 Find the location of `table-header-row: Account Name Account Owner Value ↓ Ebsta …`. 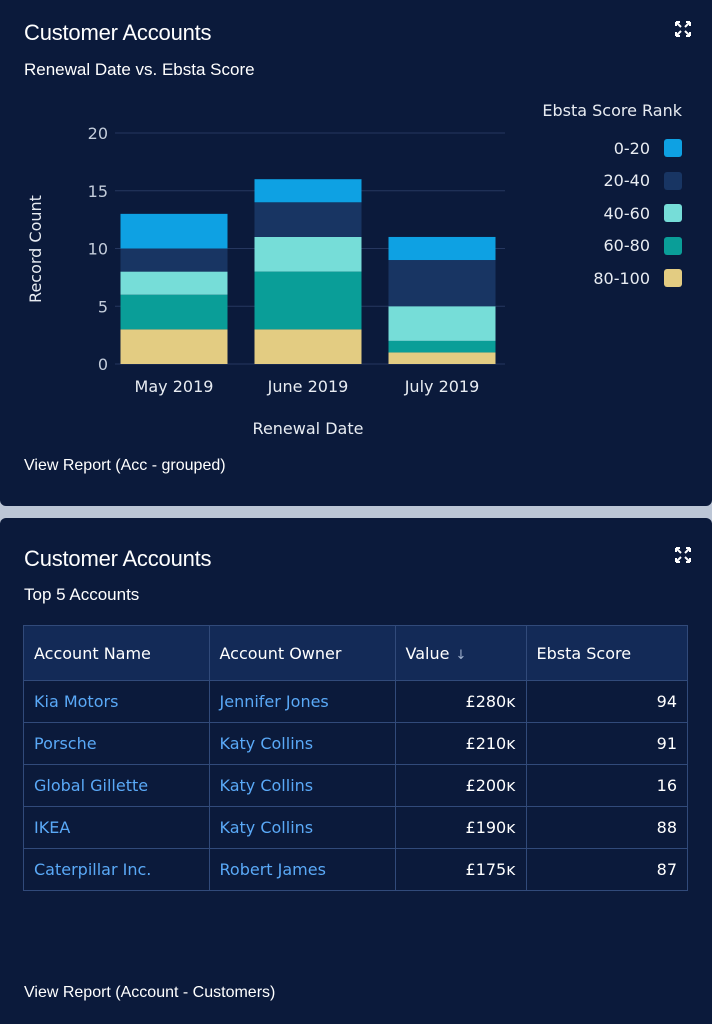

table-header-row: Account Name Account Owner Value ↓ Ebsta … is located at coordinates (355, 653).